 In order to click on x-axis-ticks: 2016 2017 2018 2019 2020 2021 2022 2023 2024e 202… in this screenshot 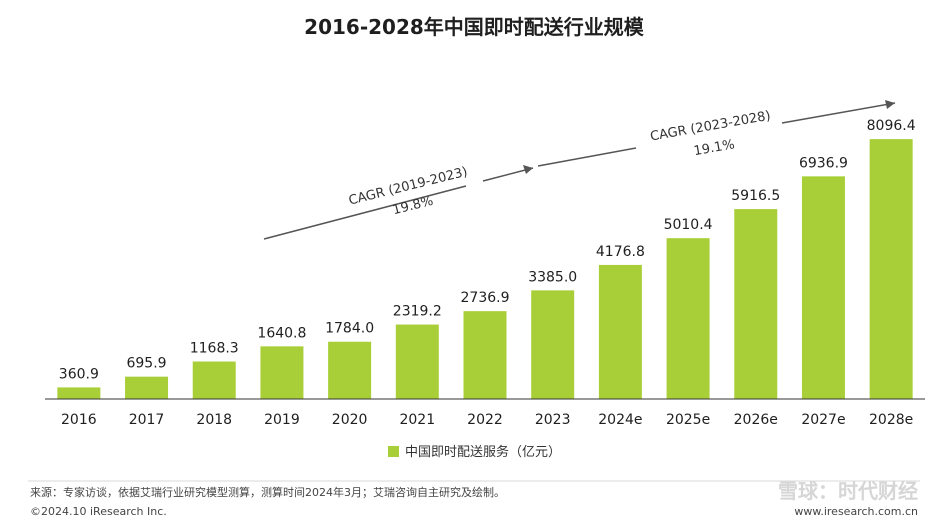, I will do `click(487, 420)`.